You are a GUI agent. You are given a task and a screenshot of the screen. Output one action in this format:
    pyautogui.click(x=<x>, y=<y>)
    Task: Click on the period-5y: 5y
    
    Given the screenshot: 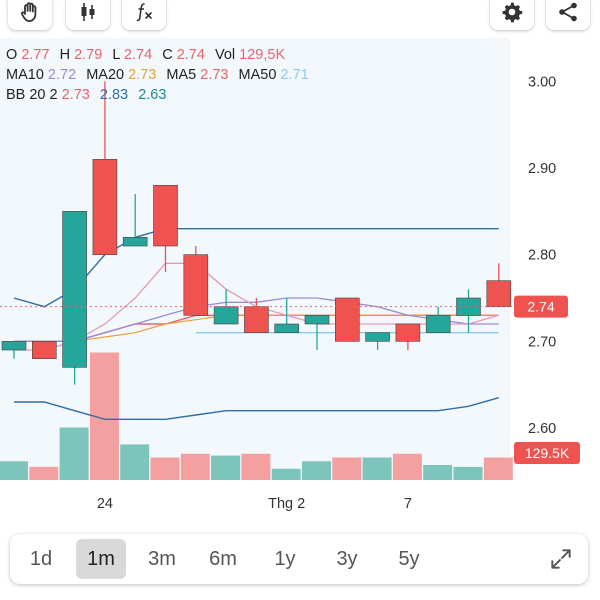 What is the action you would take?
    pyautogui.click(x=409, y=558)
    